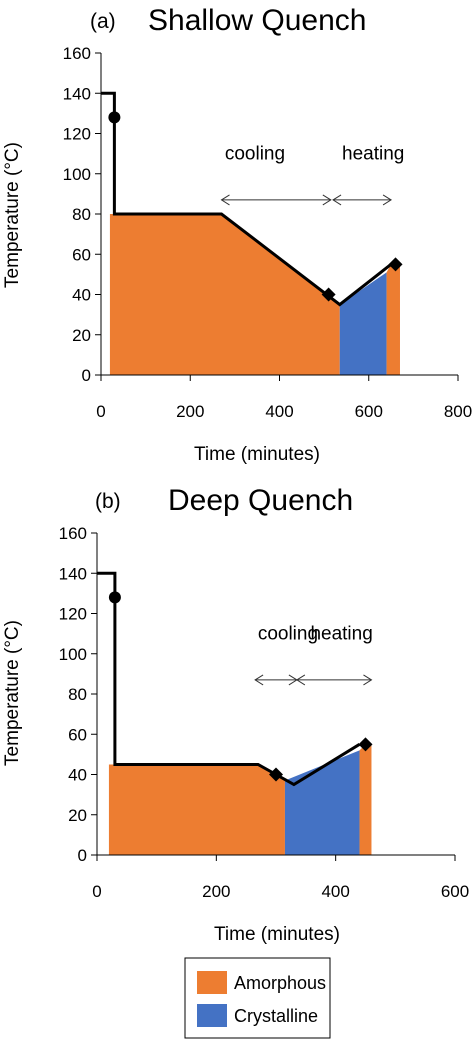 This screenshot has height=1040, width=474. Describe the element at coordinates (327, 200) in the screenshot. I see `panel-a-cooling-arrow-head-right` at that location.